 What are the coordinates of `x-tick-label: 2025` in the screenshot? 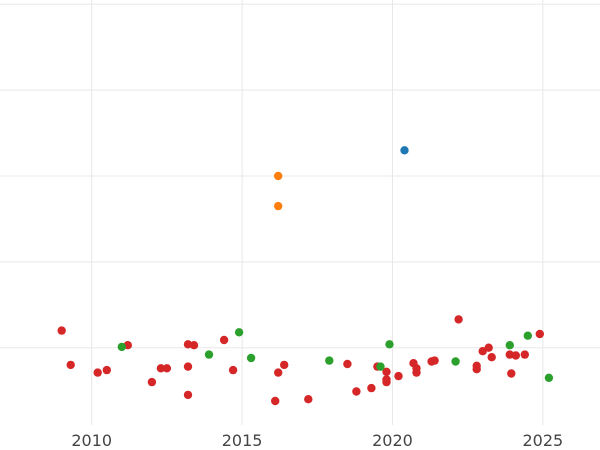 It's located at (542, 440).